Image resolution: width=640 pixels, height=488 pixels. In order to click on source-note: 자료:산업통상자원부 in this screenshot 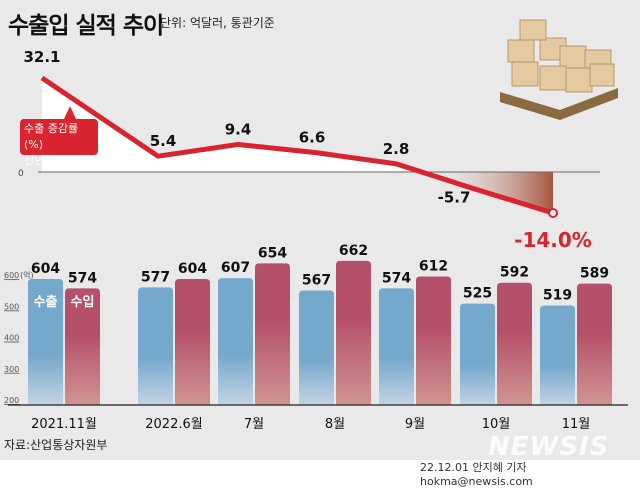, I will do `click(56, 445)`.